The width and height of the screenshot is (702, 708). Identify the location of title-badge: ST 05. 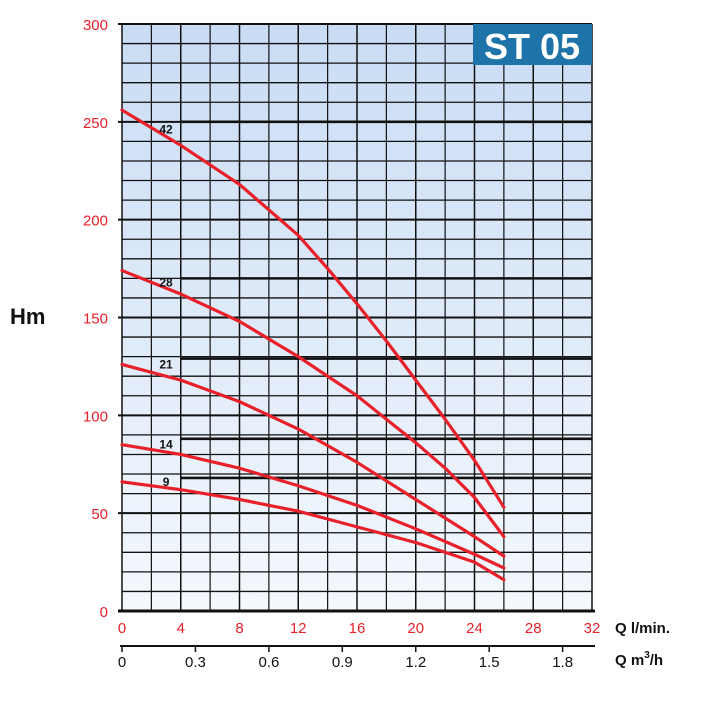
(532, 45).